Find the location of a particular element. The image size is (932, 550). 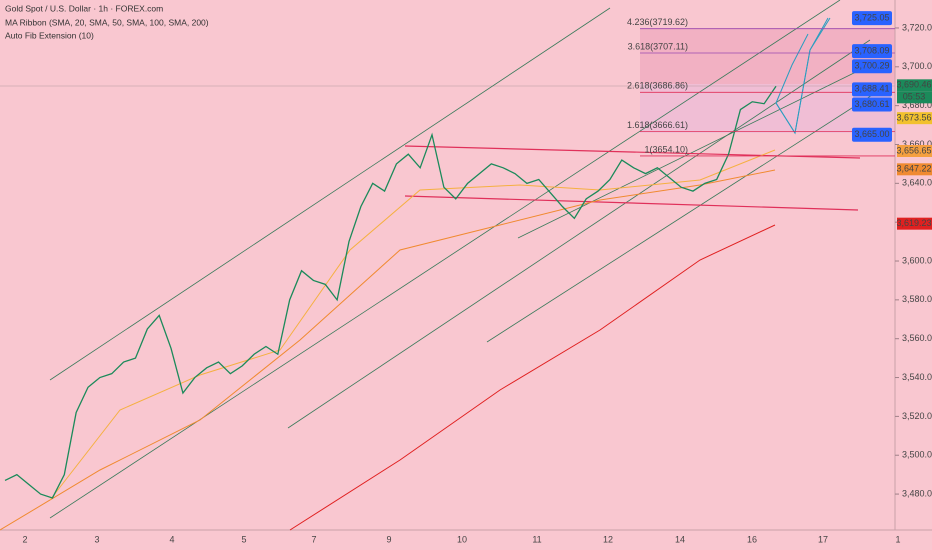

x-tick-label: 7 is located at coordinates (313, 539).